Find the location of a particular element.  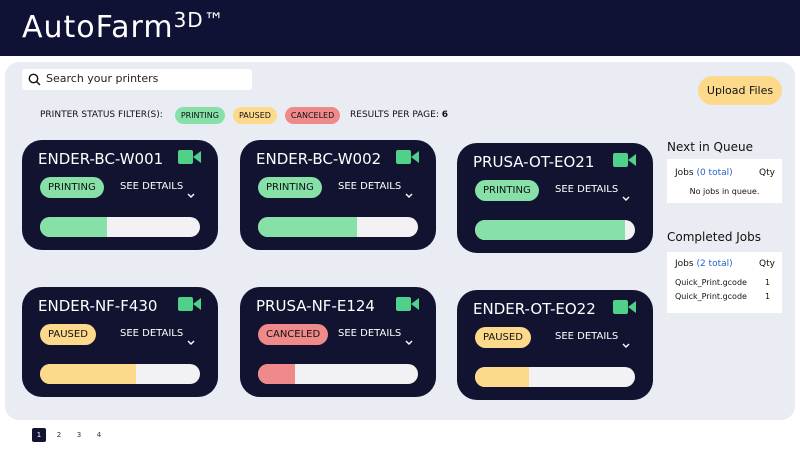

printer-name: ENDER-BC-W001 is located at coordinates (101, 159).